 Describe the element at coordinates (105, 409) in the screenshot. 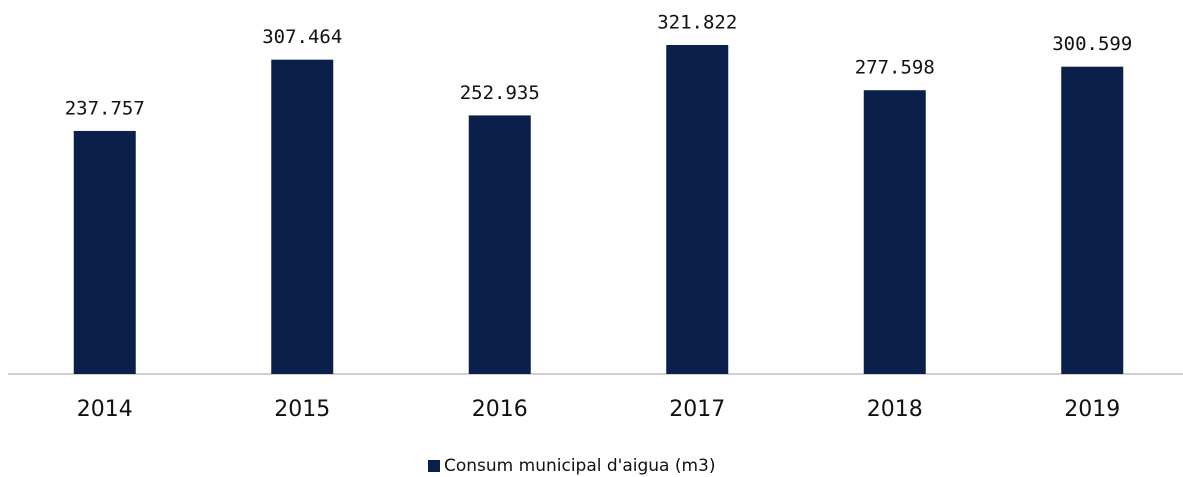

I see `x-tick-label: 2014` at that location.